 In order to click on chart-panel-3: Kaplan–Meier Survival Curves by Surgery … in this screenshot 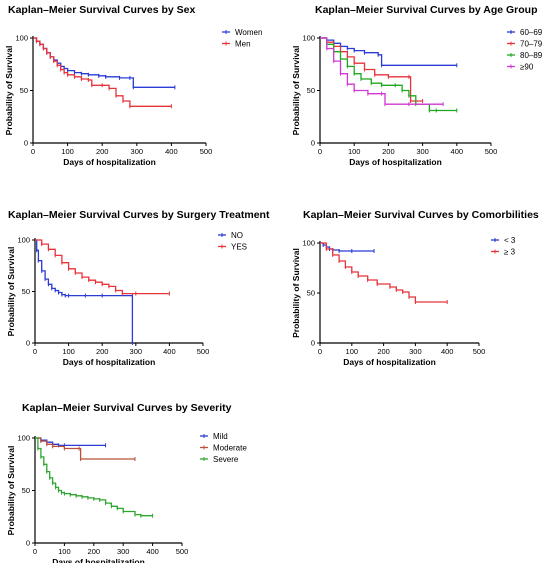, I will do `click(138, 288)`.